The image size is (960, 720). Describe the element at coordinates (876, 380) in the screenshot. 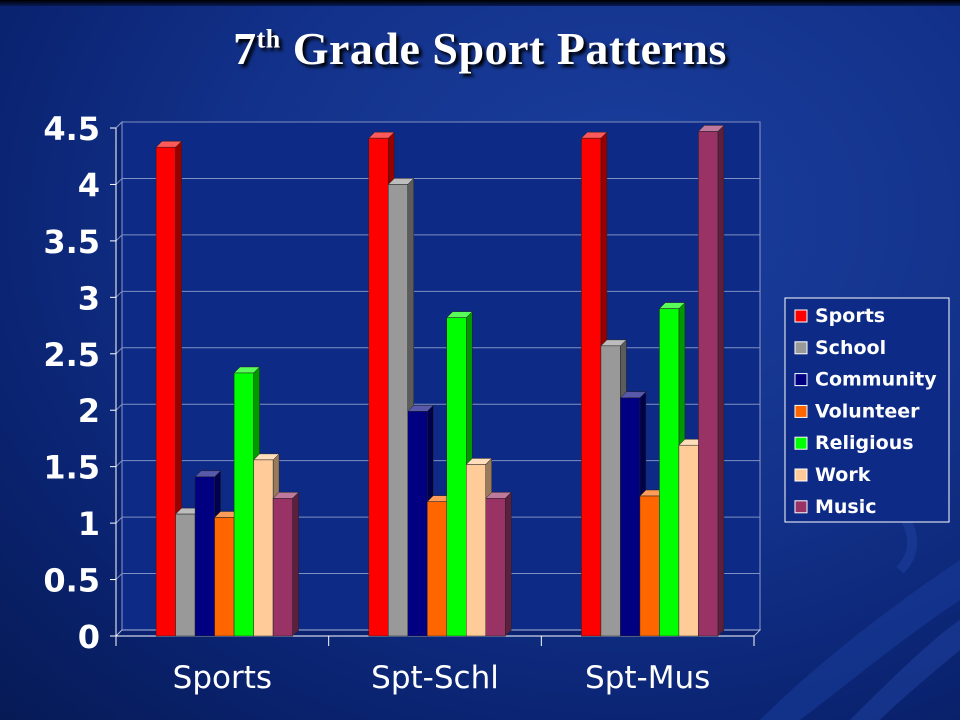

I see `legend-label: Community` at that location.